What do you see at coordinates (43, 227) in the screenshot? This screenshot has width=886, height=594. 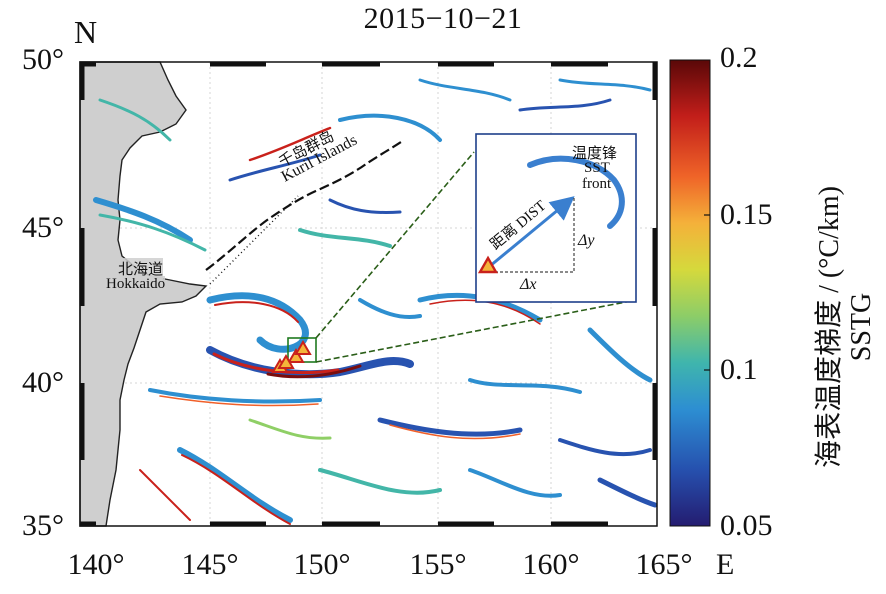 I see `lat-tick-45: 45°` at bounding box center [43, 227].